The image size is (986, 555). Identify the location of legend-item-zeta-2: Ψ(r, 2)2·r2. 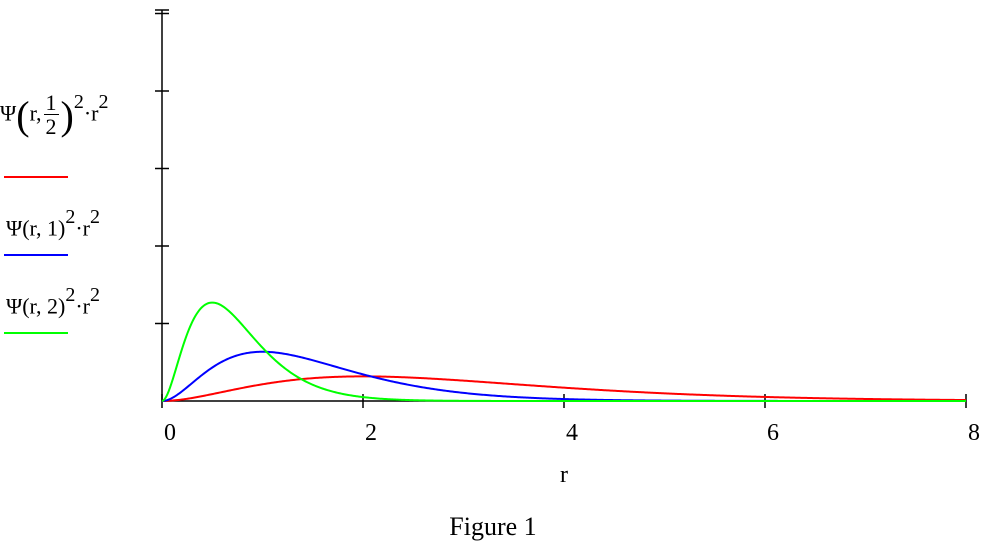
(80, 309).